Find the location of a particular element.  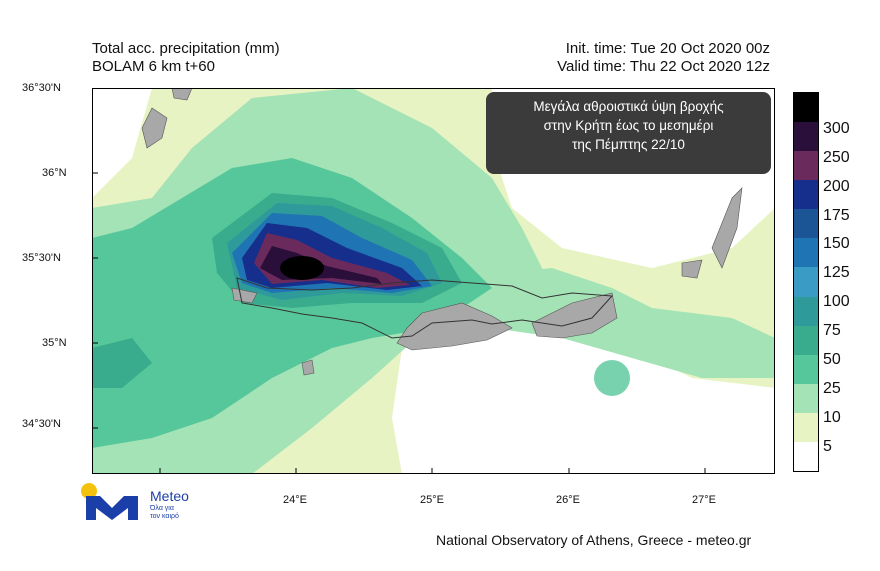

lon-label-24: 24°E is located at coordinates (295, 500).